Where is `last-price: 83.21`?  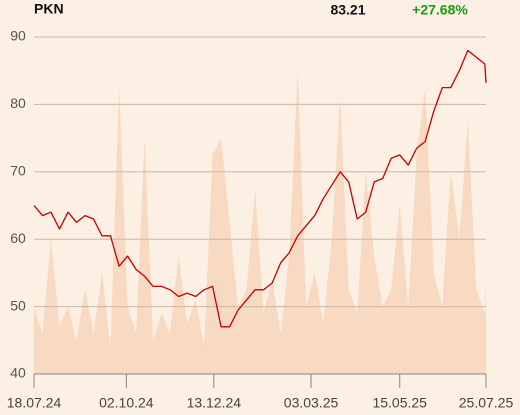
last-price: 83.21 is located at coordinates (347, 10).